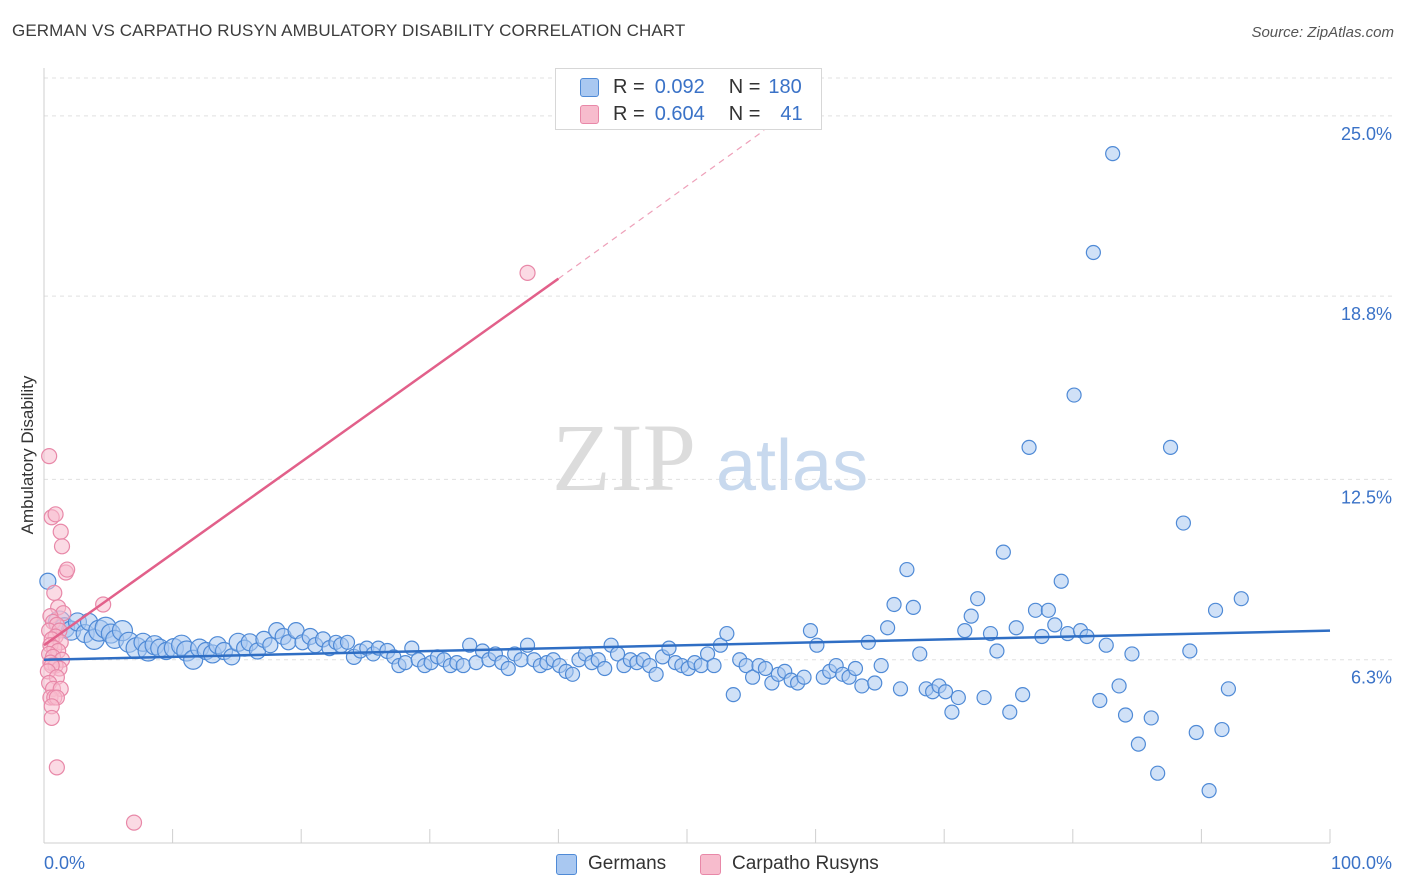 This screenshot has width=1406, height=892. Describe the element at coordinates (792, 466) in the screenshot. I see `watermark-atlas: atlas` at that location.